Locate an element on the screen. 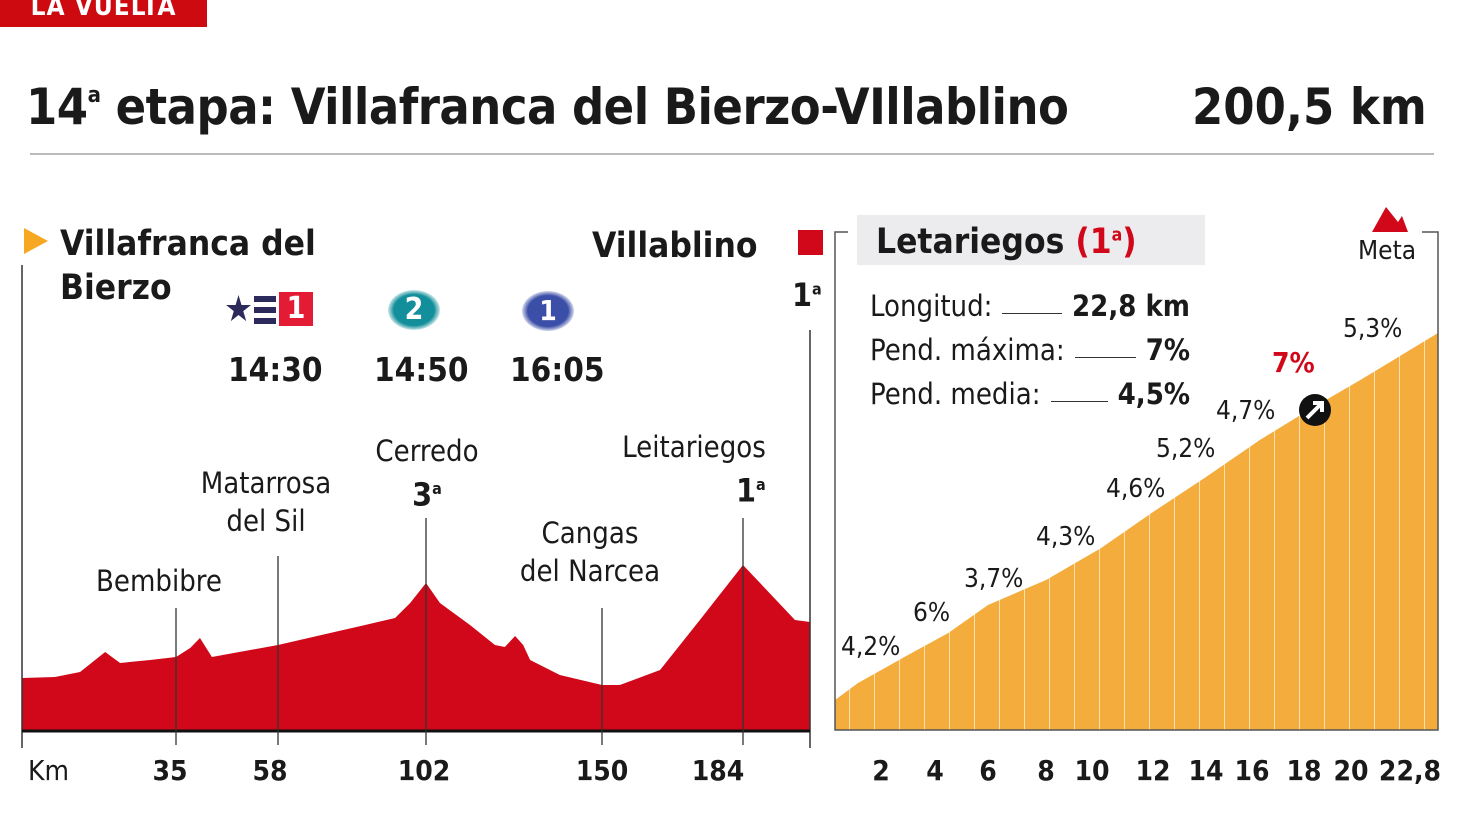 The width and height of the screenshot is (1472, 828). climb-name: Letariegos (1a) is located at coordinates (1006, 242).